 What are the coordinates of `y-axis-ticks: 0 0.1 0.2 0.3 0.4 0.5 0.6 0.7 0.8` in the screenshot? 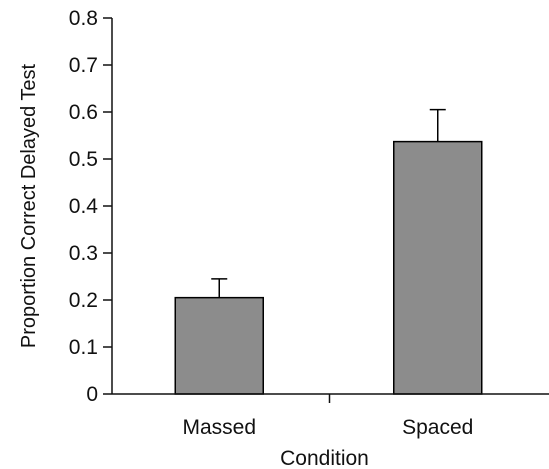 It's located at (90, 206).